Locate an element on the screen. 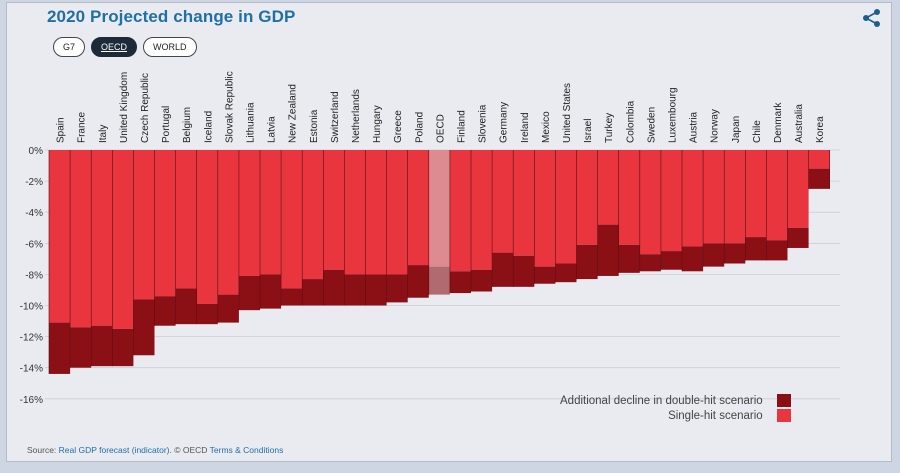  source-link: Real GDP forecast (indicator) is located at coordinates (114, 450).